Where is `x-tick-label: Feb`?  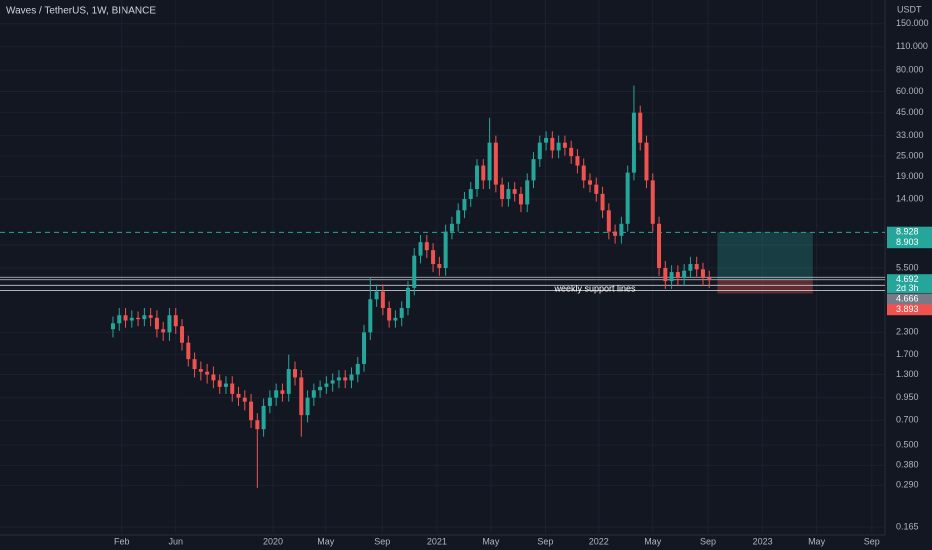 x-tick-label: Feb is located at coordinates (122, 541).